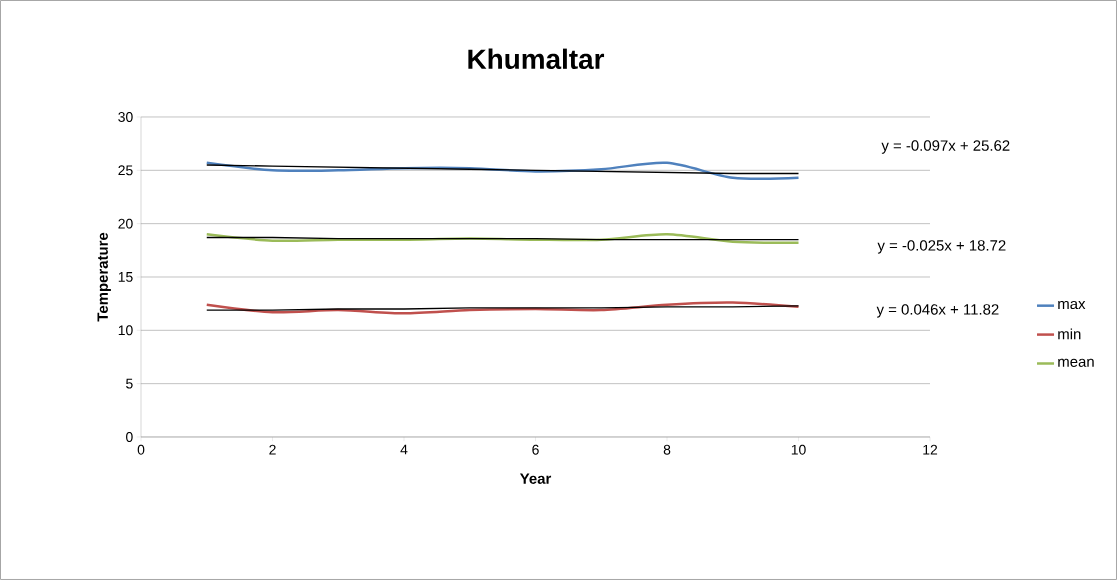  I want to click on y-tick-label: 30, so click(125, 117).